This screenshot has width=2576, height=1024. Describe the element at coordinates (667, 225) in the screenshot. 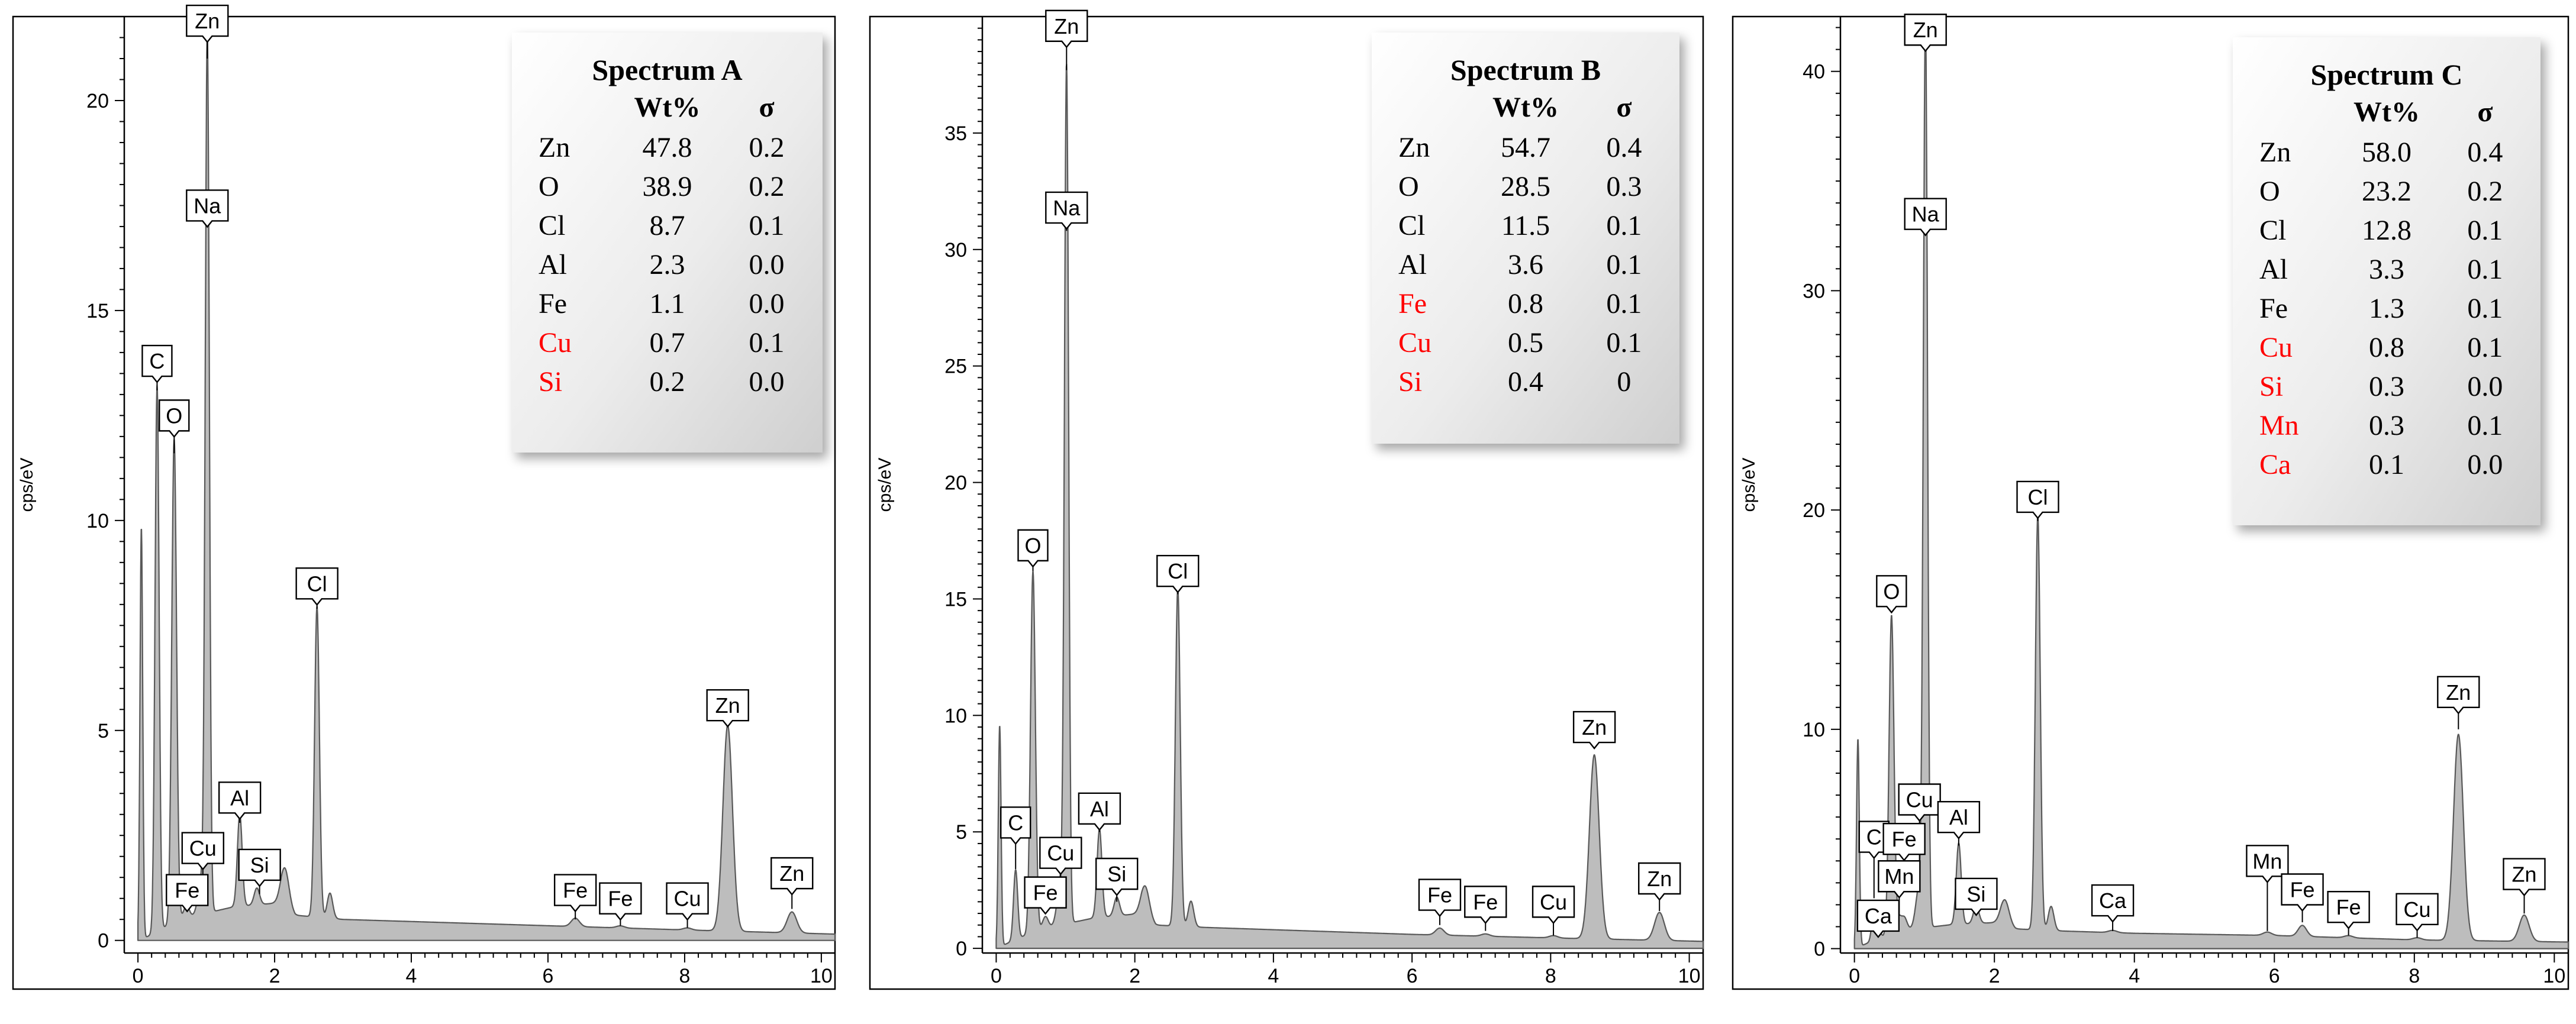

I see `legend-wt: 8.7` at that location.